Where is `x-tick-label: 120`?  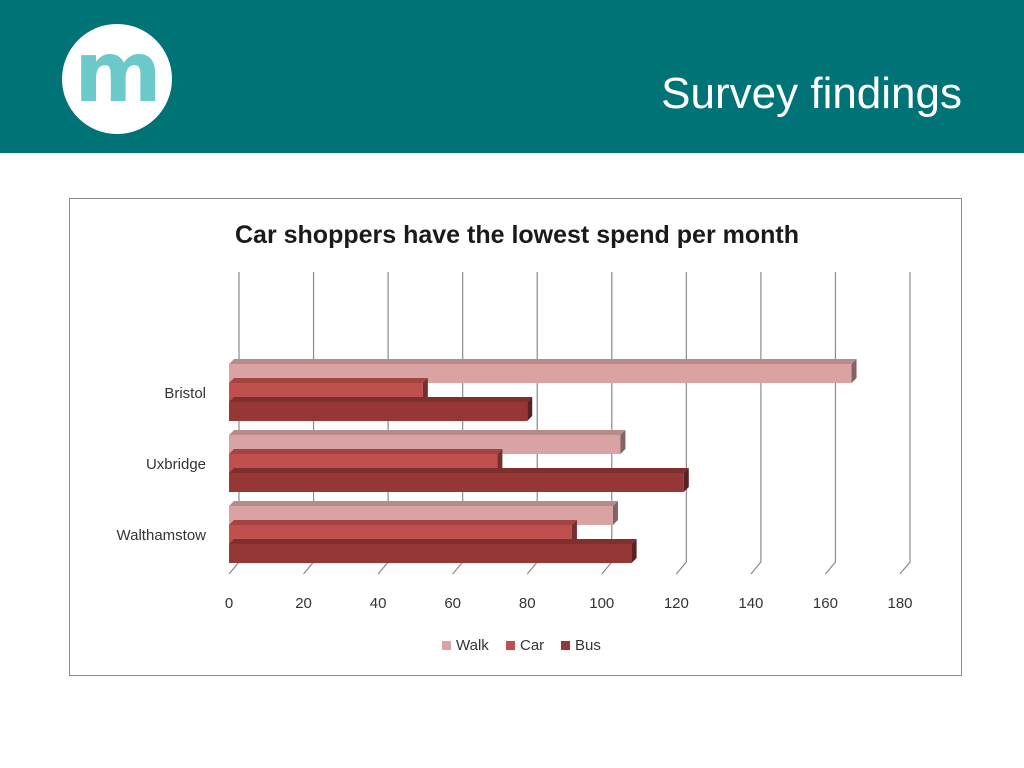
x-tick-label: 120 is located at coordinates (676, 603).